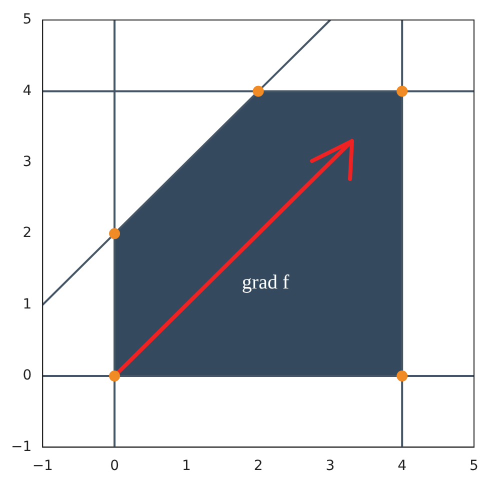 The width and height of the screenshot is (492, 489). I want to click on x-tick-label: 0, so click(114, 466).